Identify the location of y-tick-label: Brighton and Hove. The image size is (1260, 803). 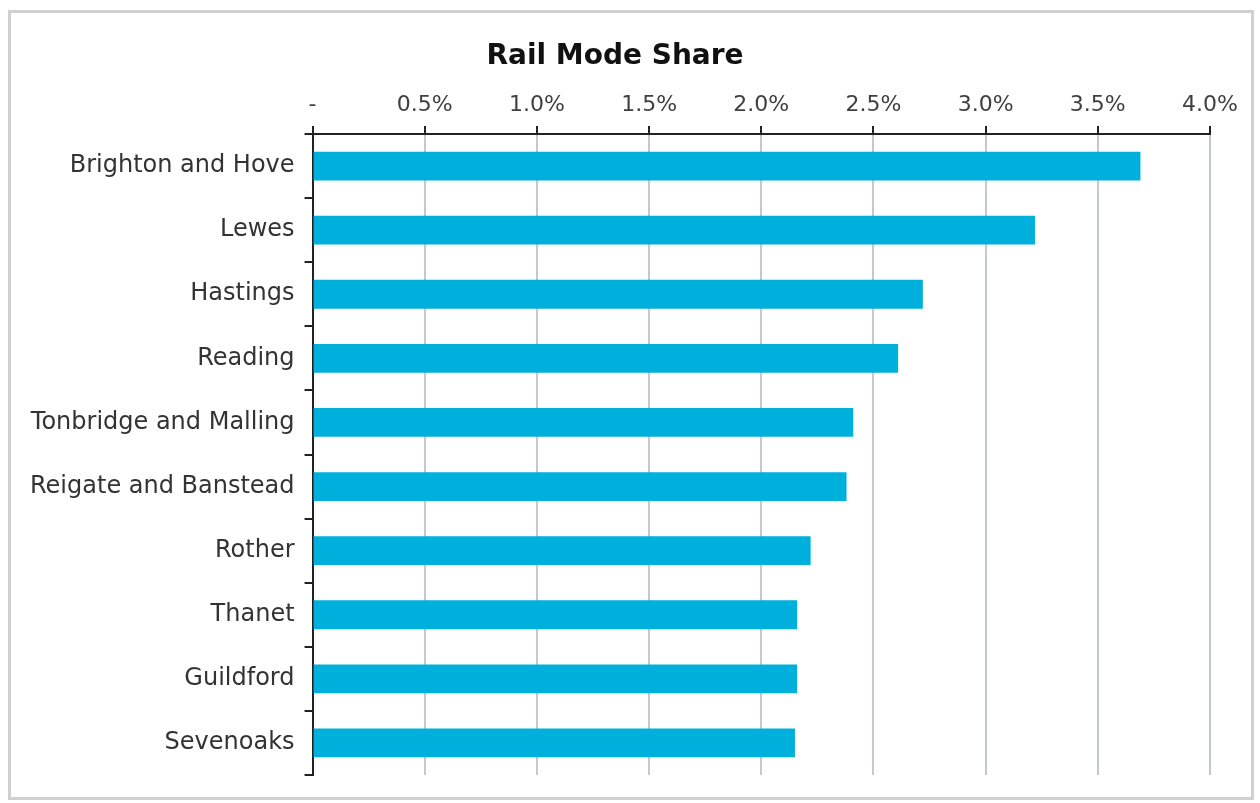
(182, 164).